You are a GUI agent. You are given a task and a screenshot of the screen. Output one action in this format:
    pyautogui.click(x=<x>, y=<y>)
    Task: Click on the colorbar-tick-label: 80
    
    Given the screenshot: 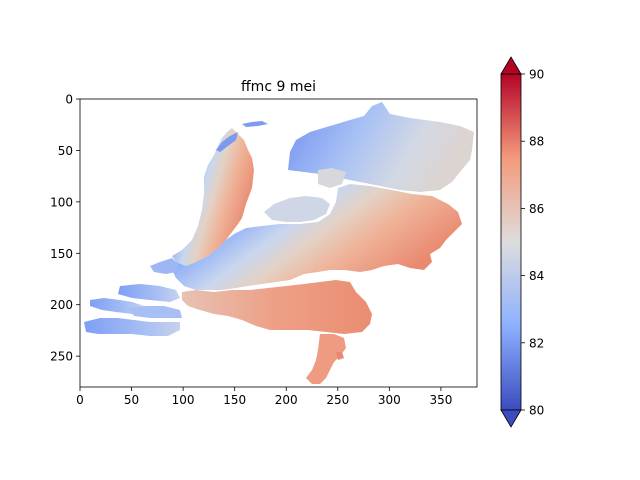 What is the action you would take?
    pyautogui.click(x=536, y=411)
    